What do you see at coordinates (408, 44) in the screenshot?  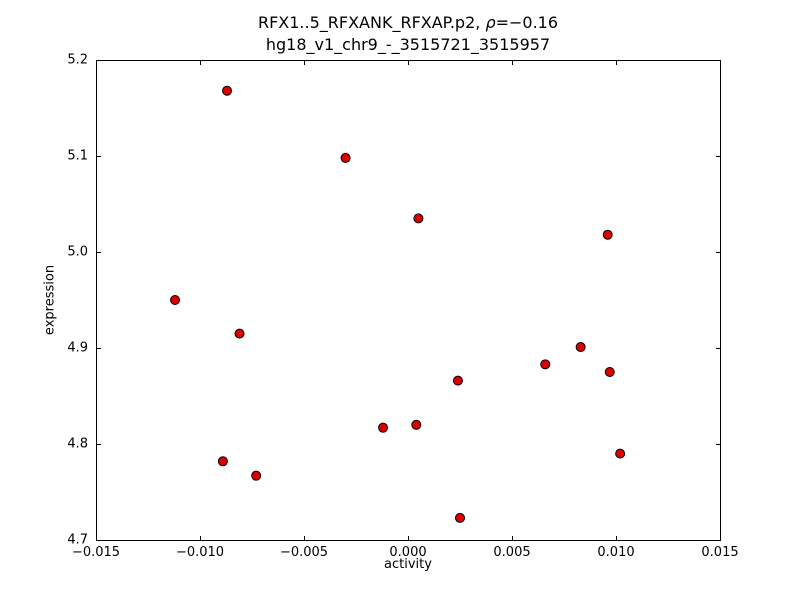 I see `chart-subtitle: hg18_v1_chr9_-_3515721_3515957` at bounding box center [408, 44].